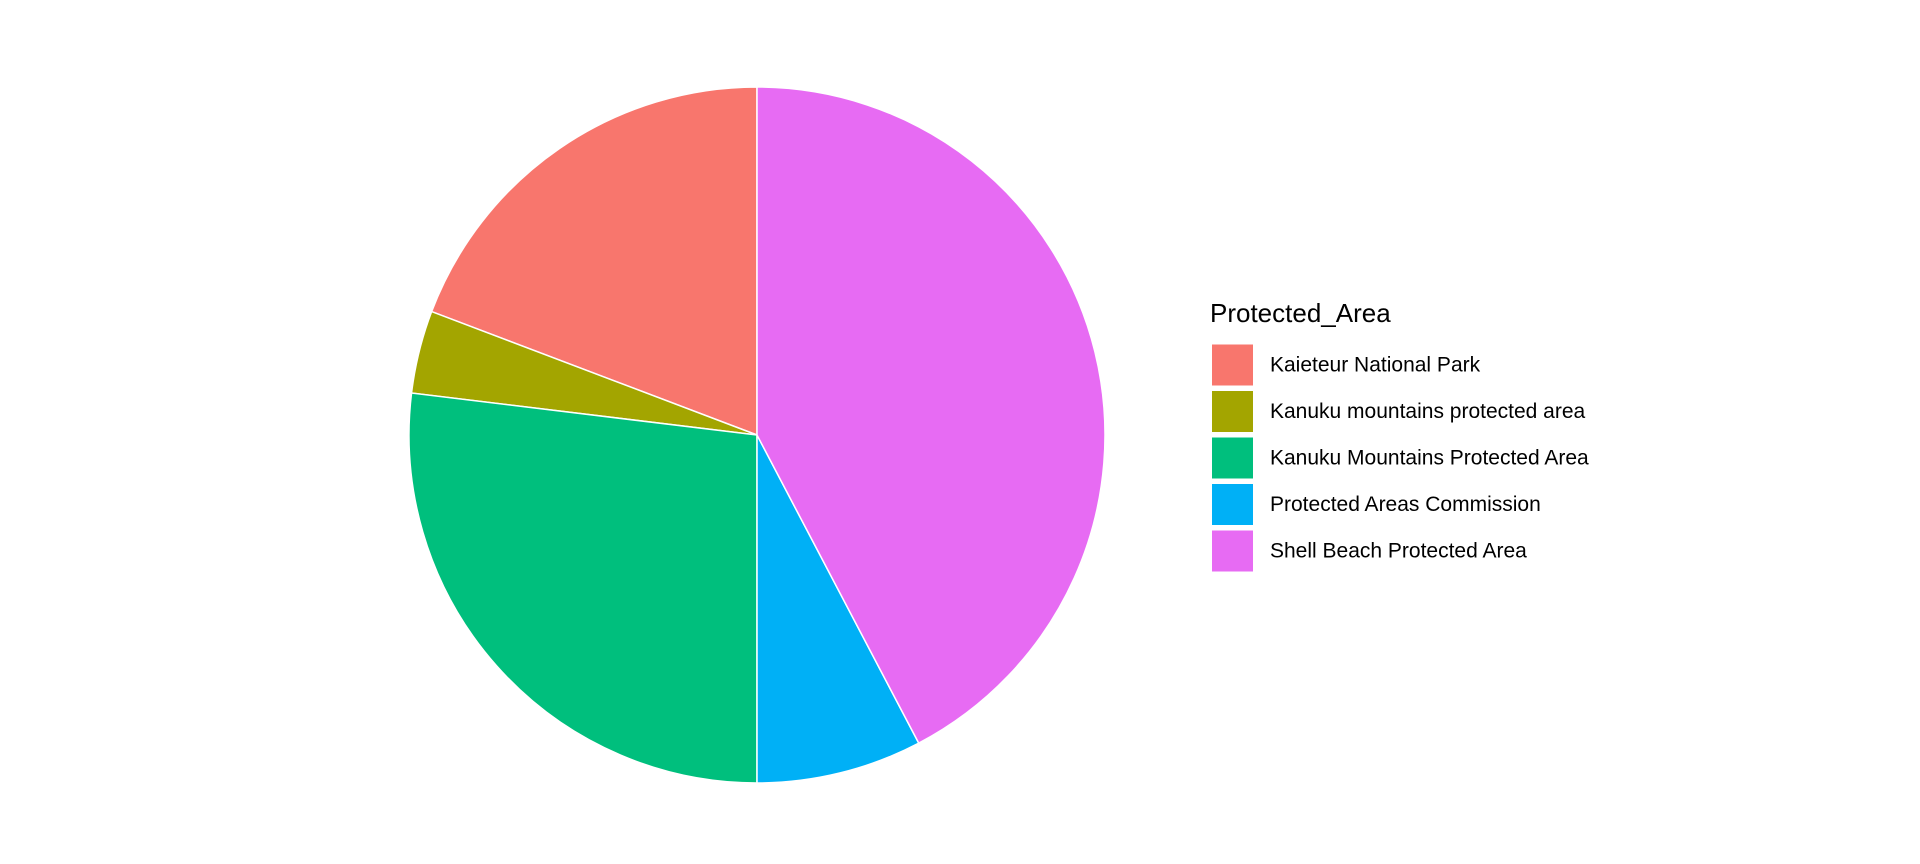 The height and width of the screenshot is (864, 1920). I want to click on legend-label: Kaieteur National Park, so click(1375, 365).